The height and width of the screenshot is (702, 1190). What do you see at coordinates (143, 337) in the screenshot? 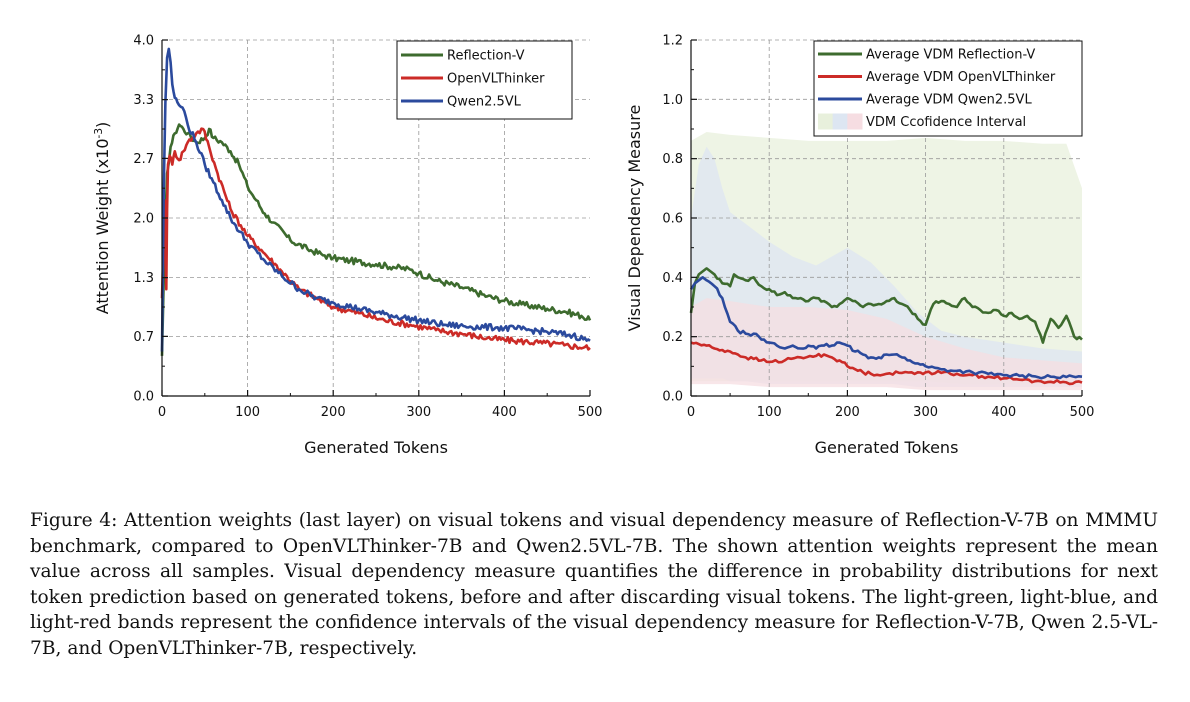
I see `y-tick-label: 0.7` at bounding box center [143, 337].